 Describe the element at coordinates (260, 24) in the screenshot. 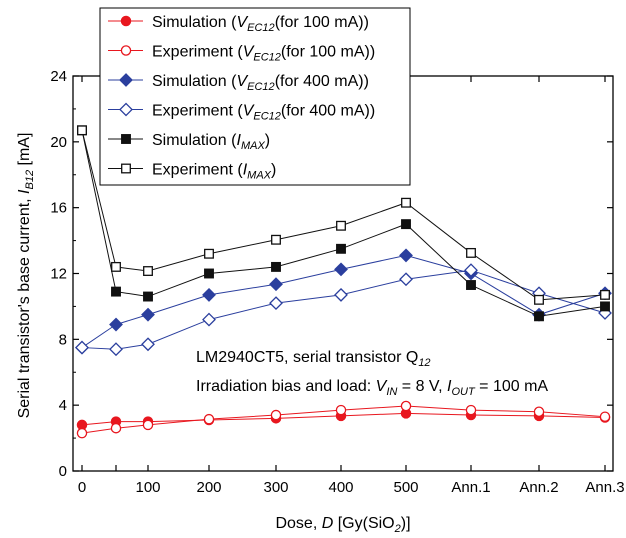

I see `legend-entry: Simulation (VEC12(for 100 mA))` at that location.